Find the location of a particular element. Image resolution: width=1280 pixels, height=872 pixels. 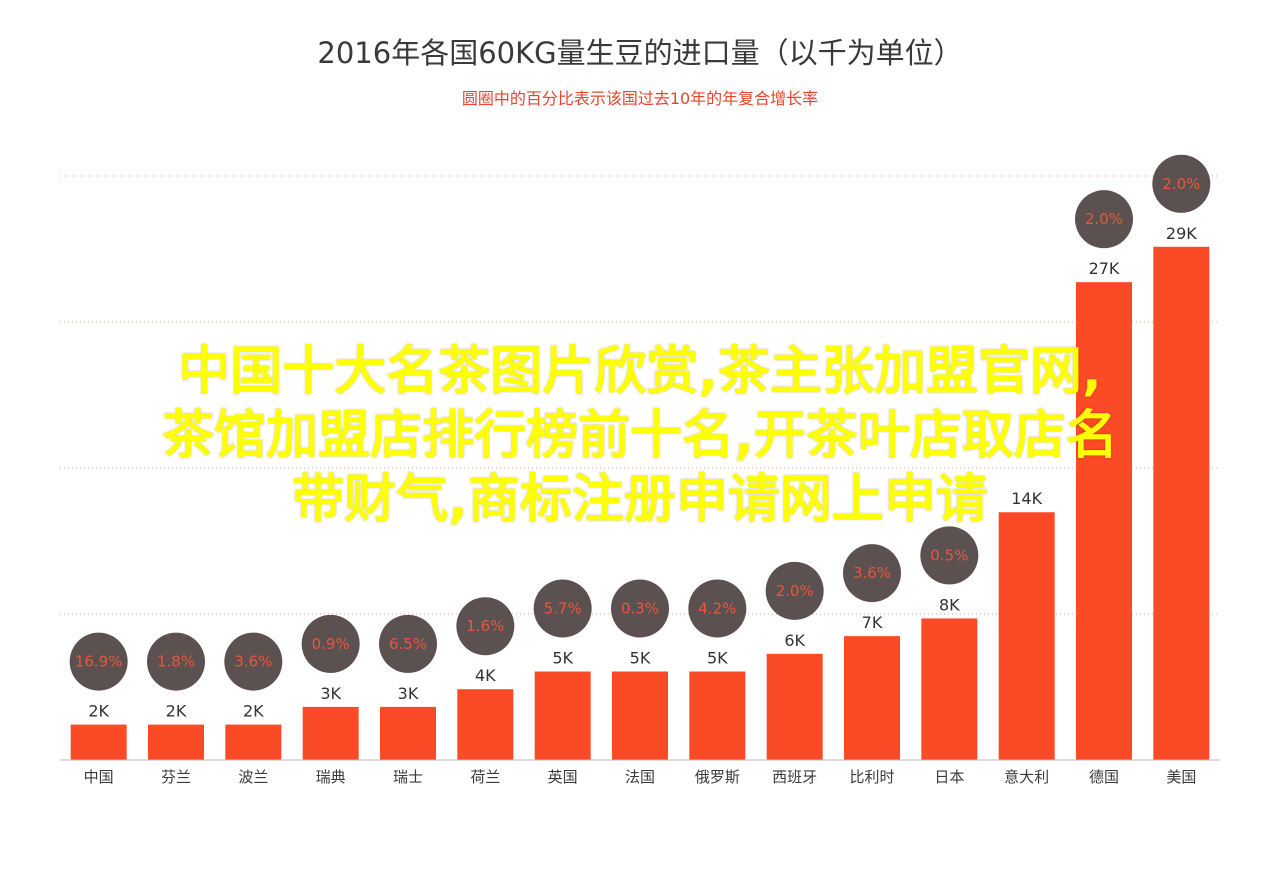

category-label-6: 英国 is located at coordinates (563, 777).